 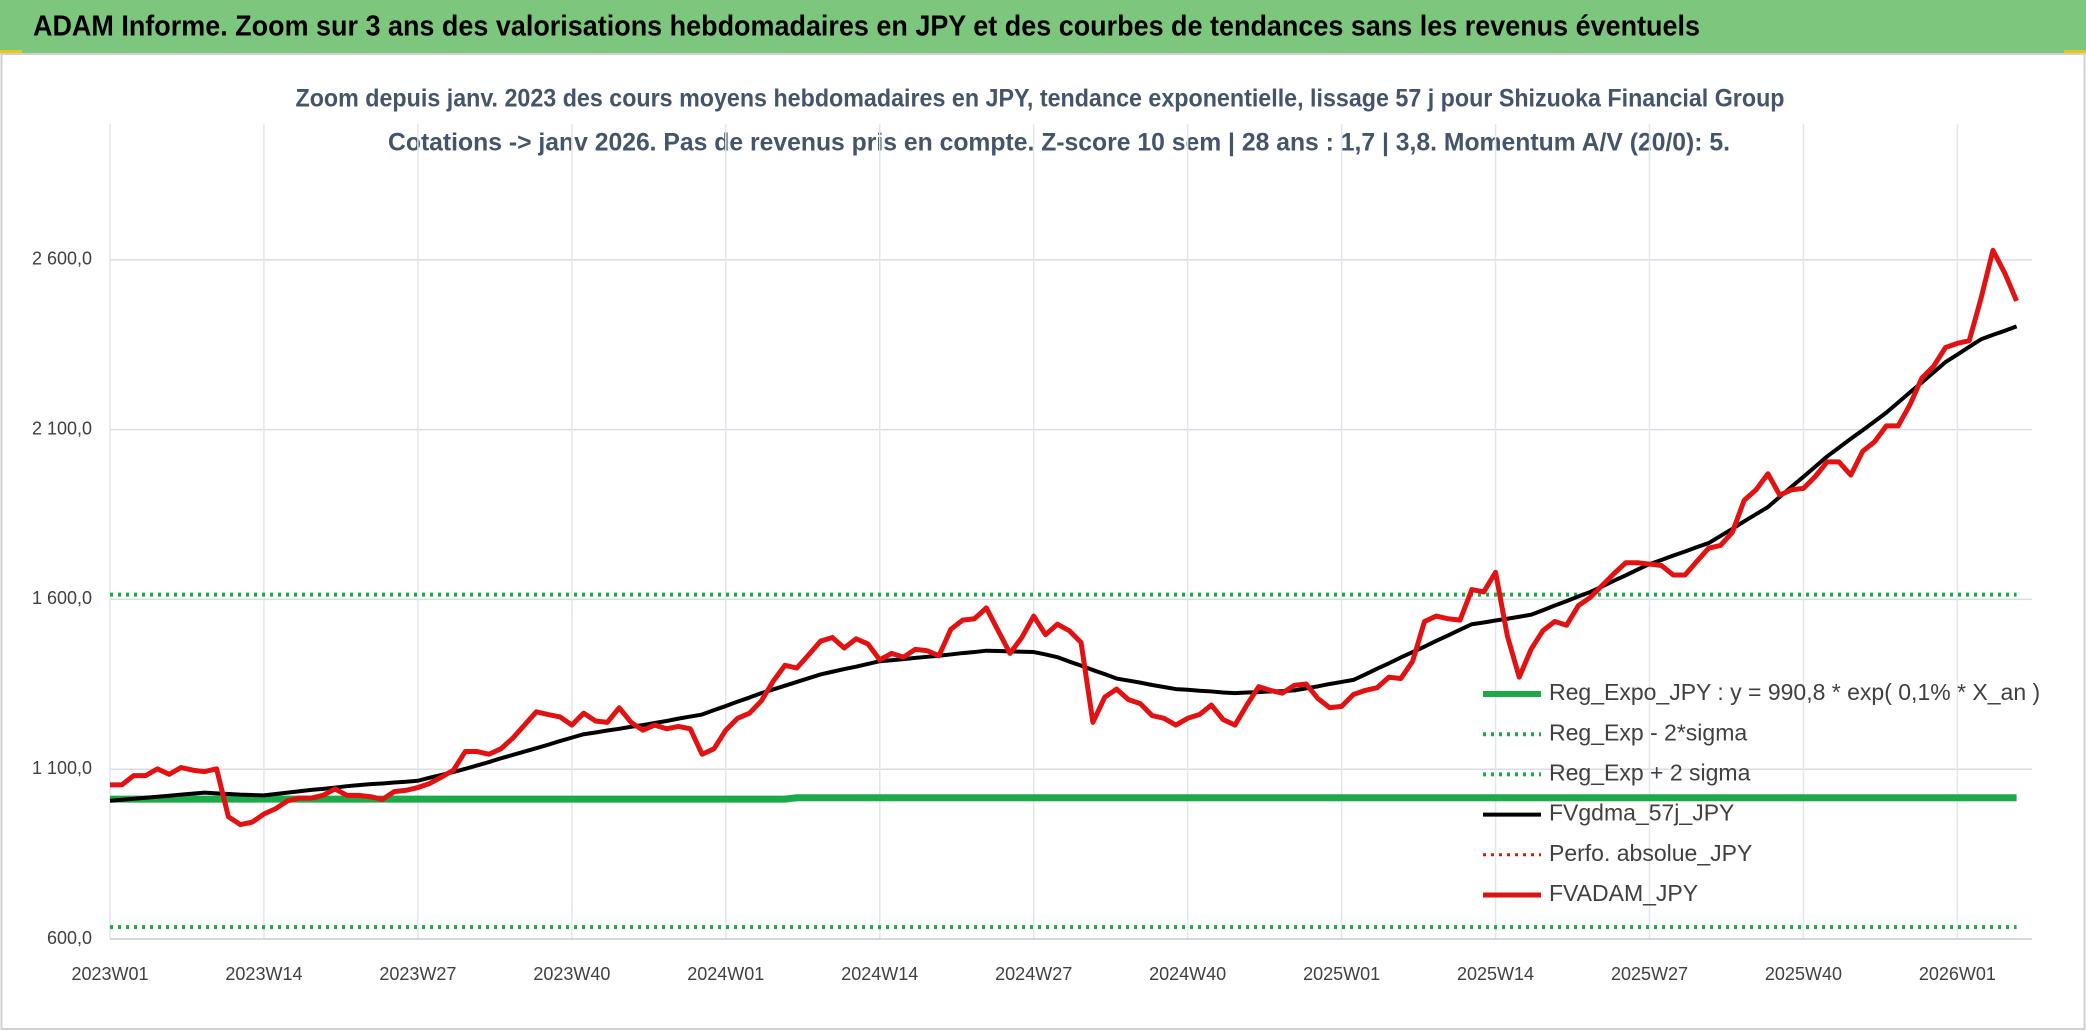 I want to click on legend-label: Reg_Exp - 2*sigma, so click(x=1648, y=732).